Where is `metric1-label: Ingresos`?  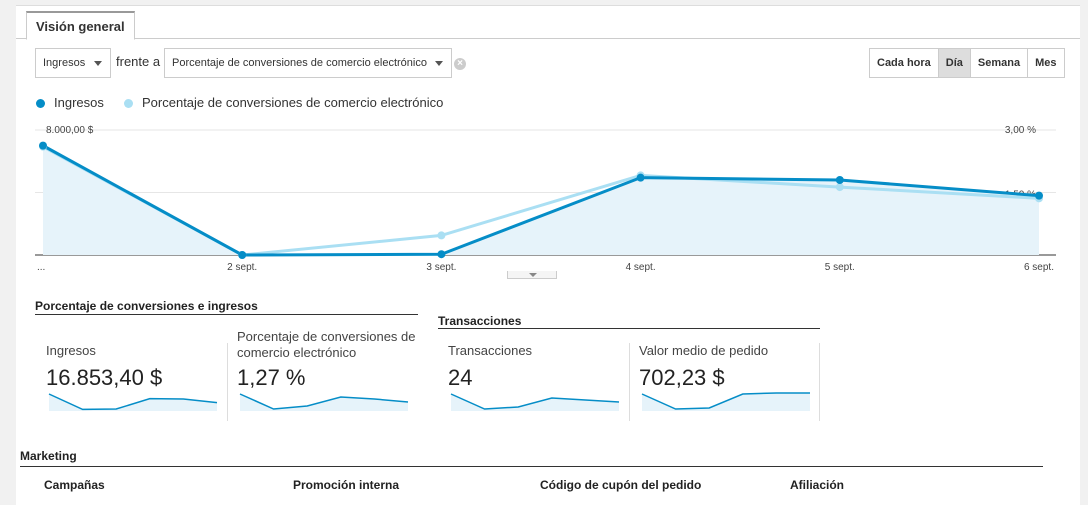 metric1-label: Ingresos is located at coordinates (64, 63).